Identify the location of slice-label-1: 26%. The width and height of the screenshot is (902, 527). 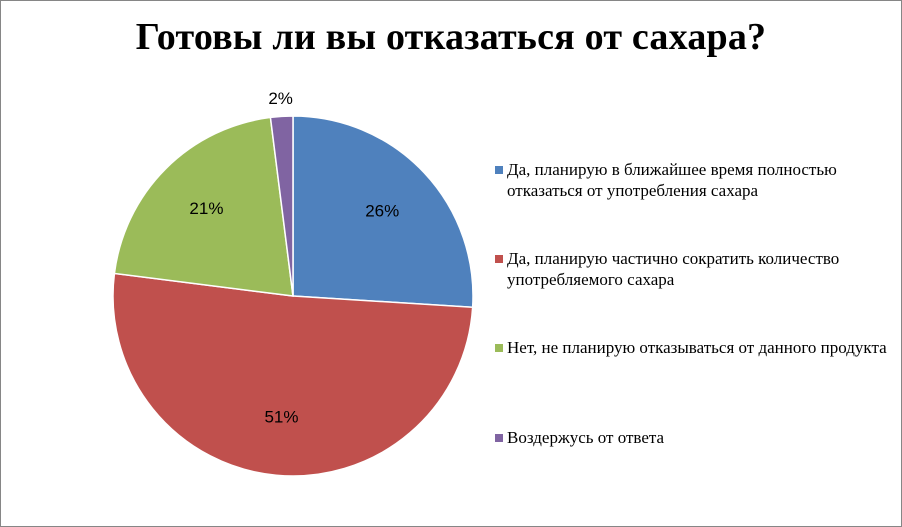
(382, 211).